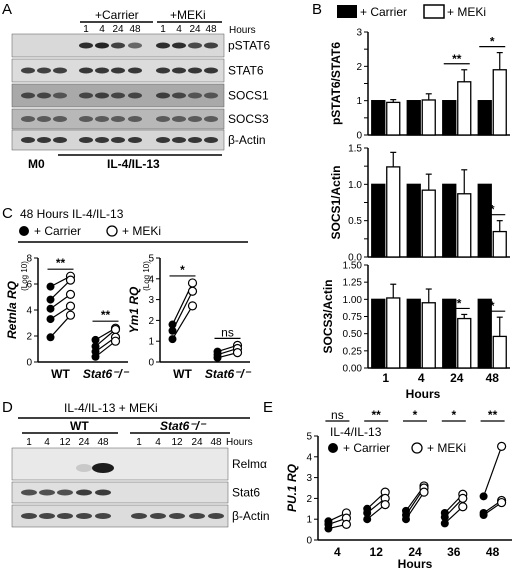  I want to click on pair-line, so click(182, 322).